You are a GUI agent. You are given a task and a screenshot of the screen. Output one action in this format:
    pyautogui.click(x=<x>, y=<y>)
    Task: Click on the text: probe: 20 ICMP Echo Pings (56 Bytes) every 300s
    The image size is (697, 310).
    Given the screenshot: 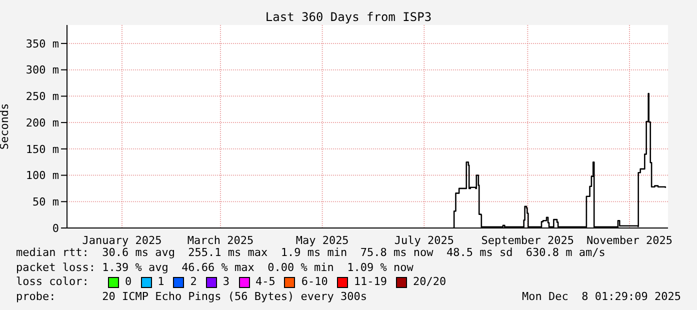 What is the action you would take?
    pyautogui.click(x=191, y=296)
    